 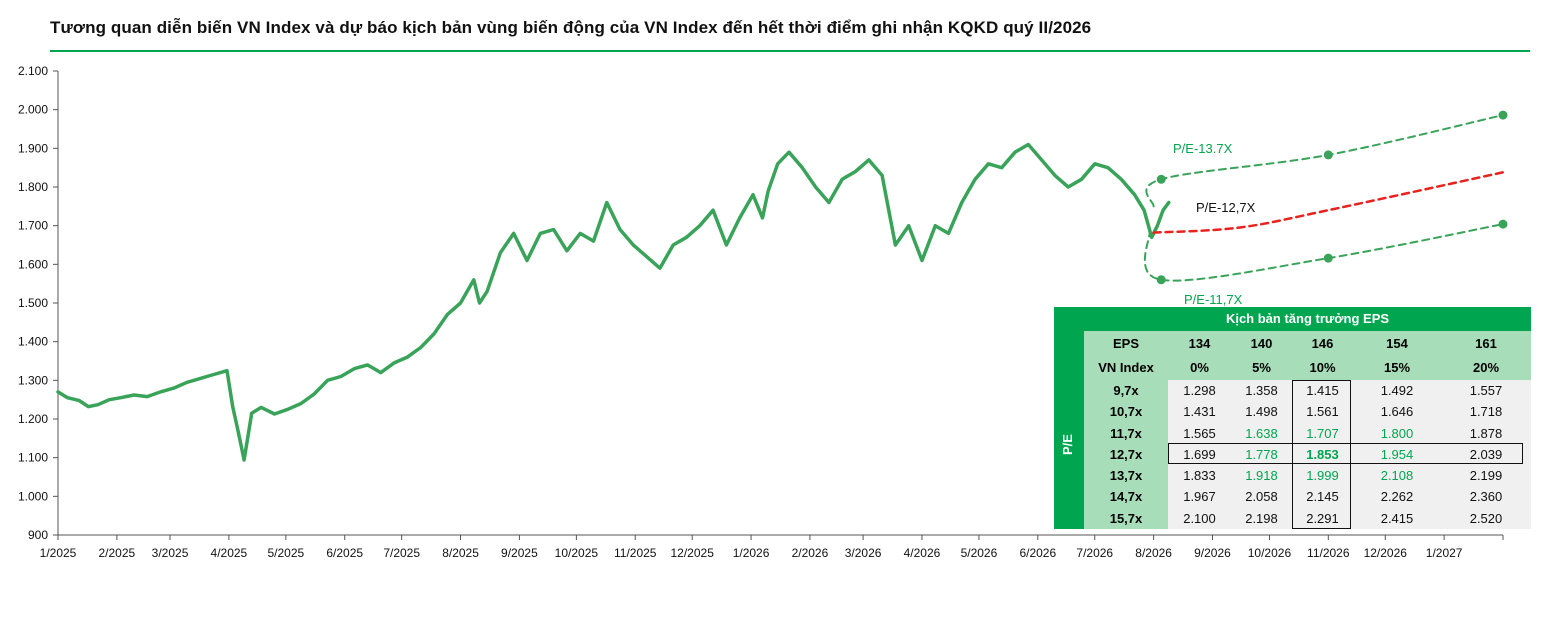 What do you see at coordinates (1322, 343) in the screenshot?
I see `eps-value: 146` at bounding box center [1322, 343].